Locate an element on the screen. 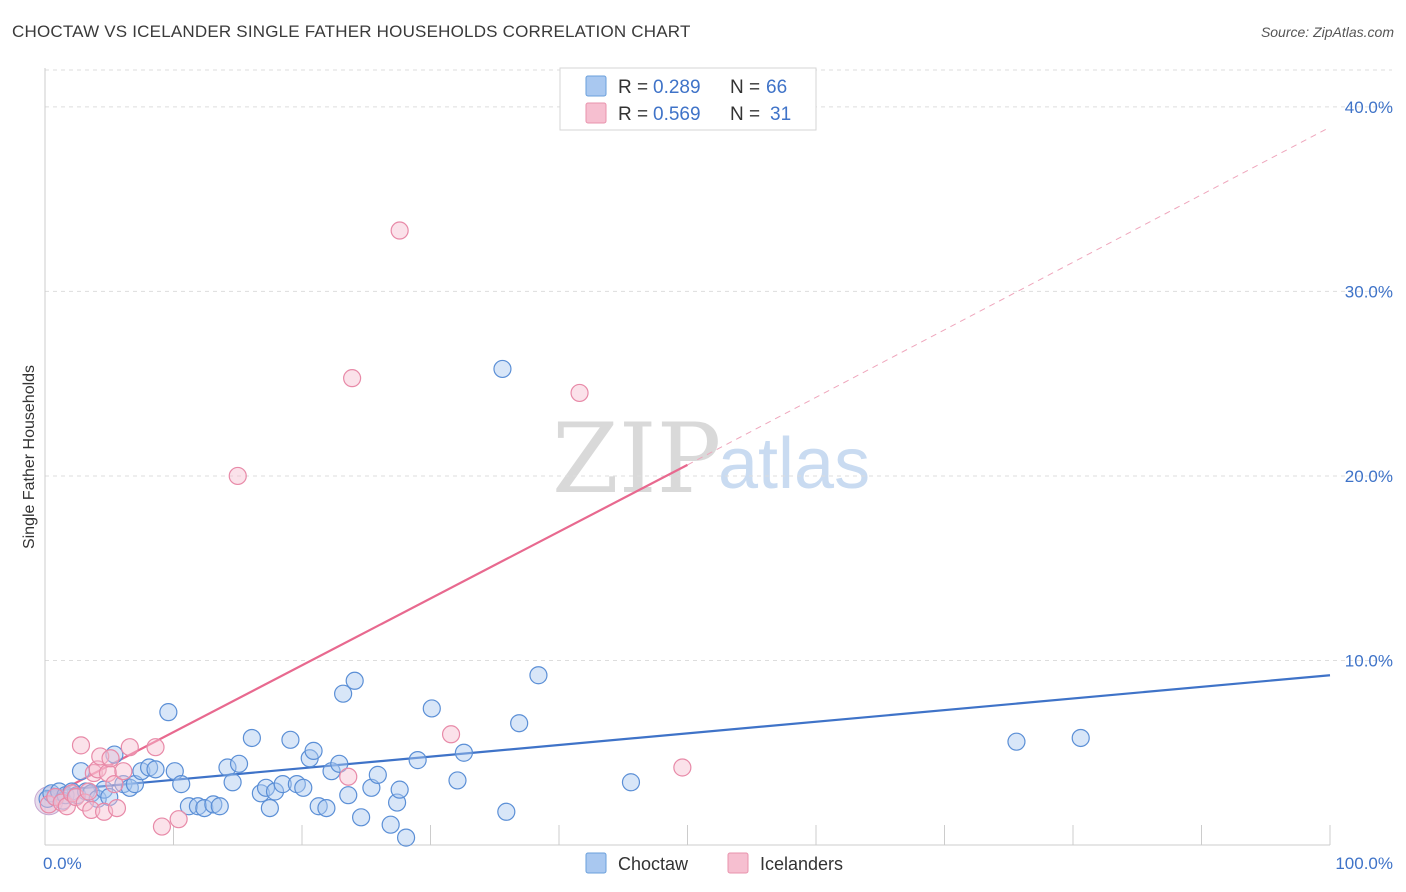  correlation-legend: R = 0.289 N = 66 R = 0.569 N = 31 is located at coordinates (688, 99).